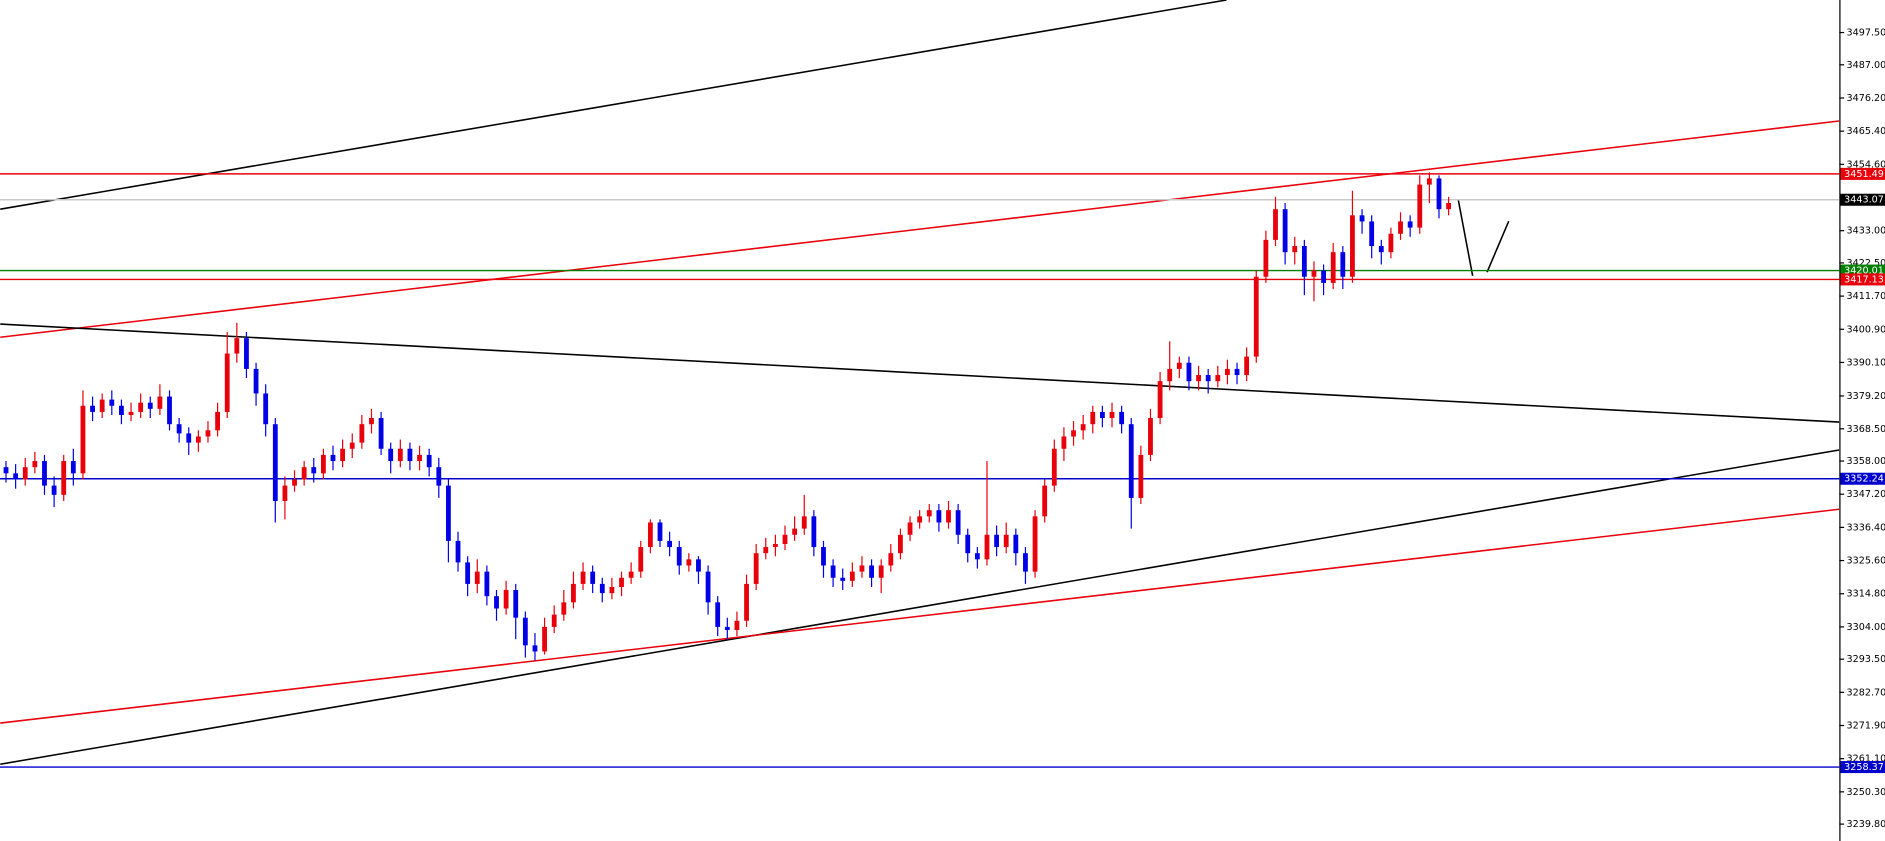 This screenshot has width=1885, height=841. Describe the element at coordinates (1866, 396) in the screenshot. I see `y-tick-label: 3379.20` at that location.